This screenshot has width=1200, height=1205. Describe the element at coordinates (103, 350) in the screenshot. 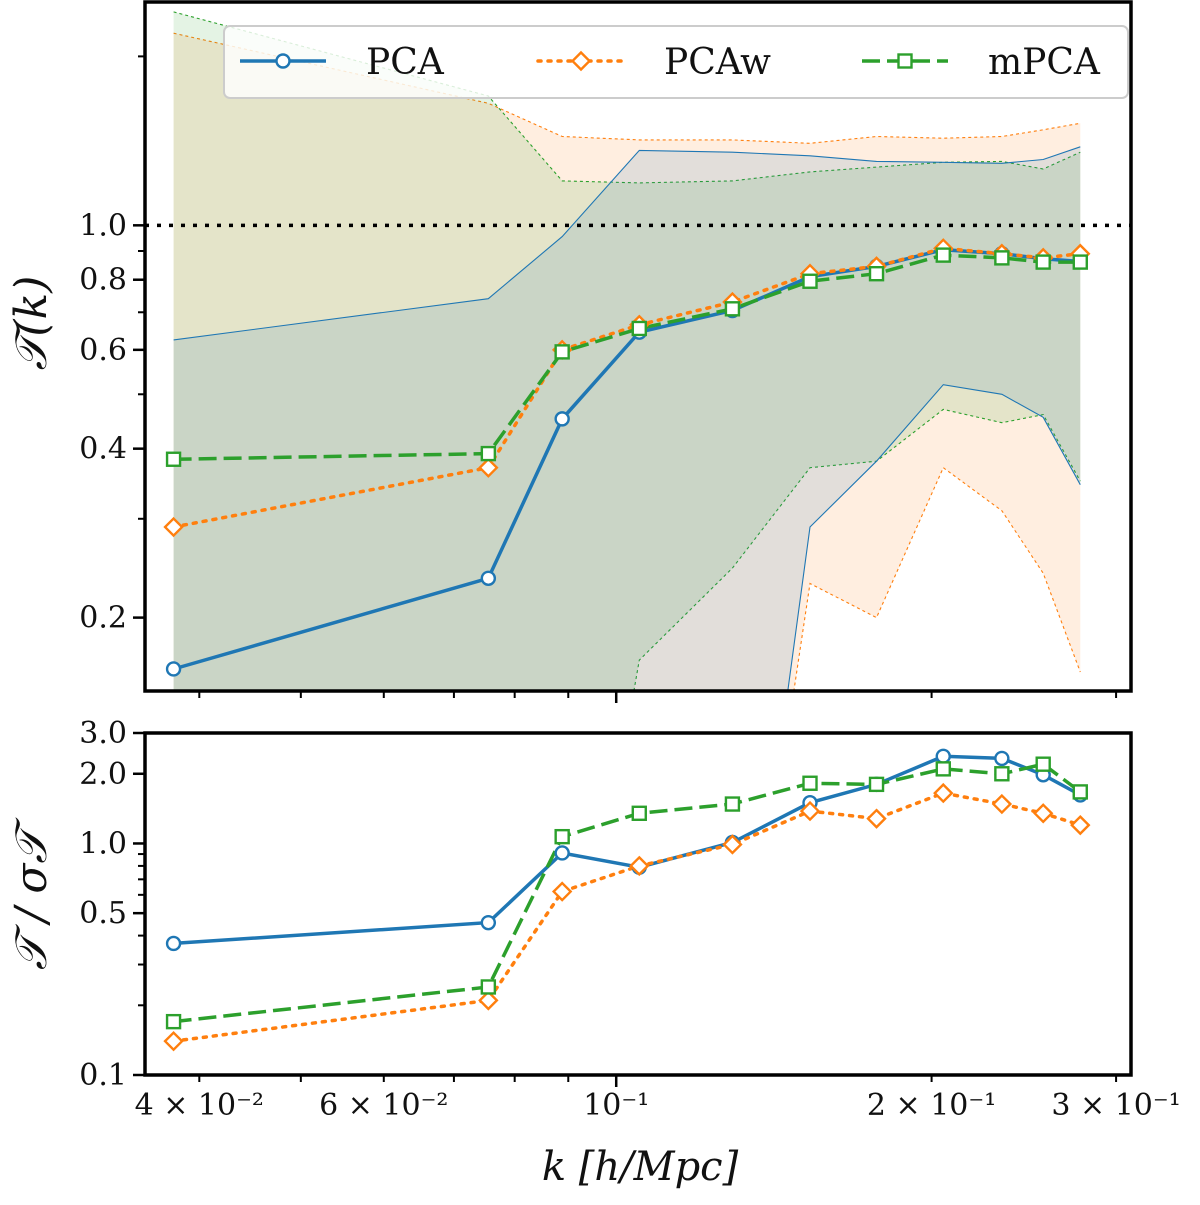

I see `top-y-tick-label: 0.6` at that location.